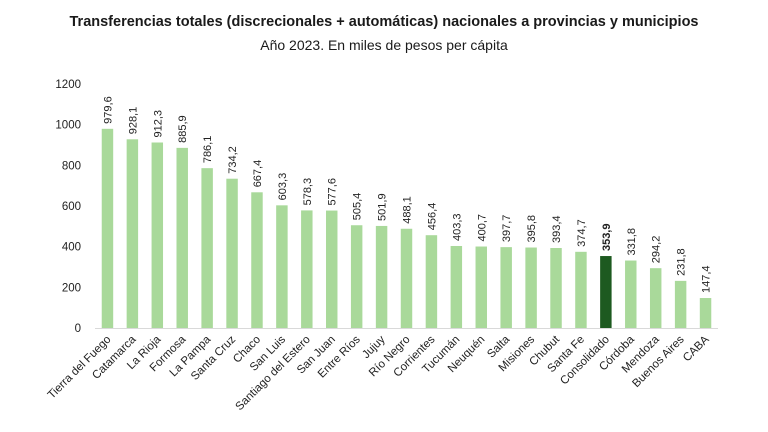 This screenshot has width=768, height=432. I want to click on data-label: 505,4, so click(358, 207).